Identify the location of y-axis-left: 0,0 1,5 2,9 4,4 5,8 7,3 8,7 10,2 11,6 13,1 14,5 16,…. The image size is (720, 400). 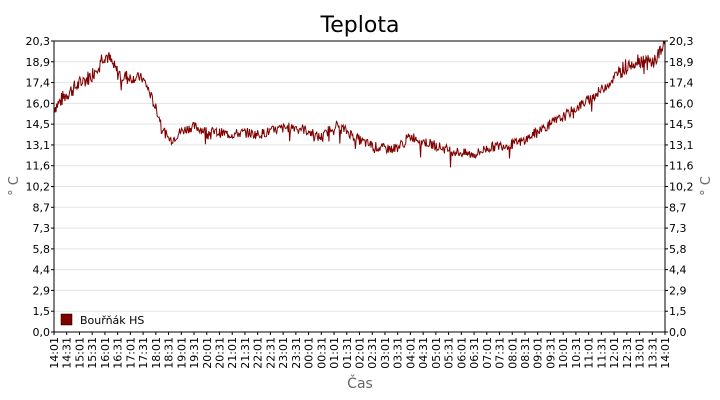
(40, 187).